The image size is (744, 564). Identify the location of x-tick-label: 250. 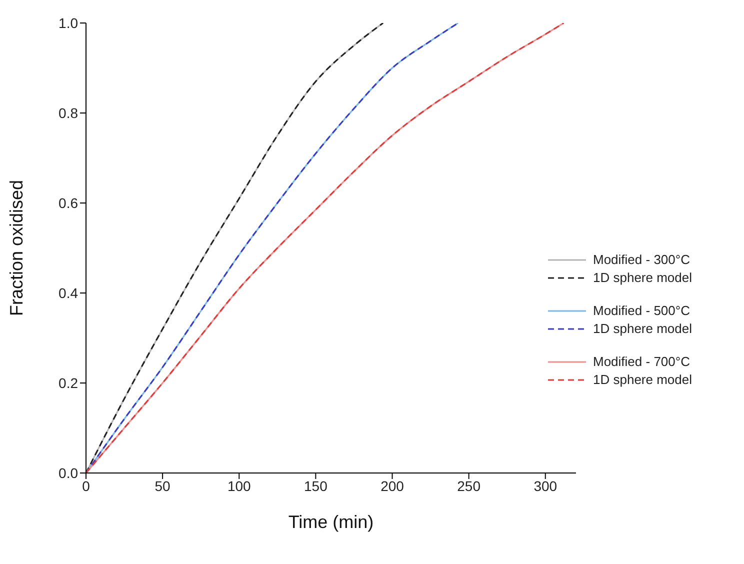
(469, 486).